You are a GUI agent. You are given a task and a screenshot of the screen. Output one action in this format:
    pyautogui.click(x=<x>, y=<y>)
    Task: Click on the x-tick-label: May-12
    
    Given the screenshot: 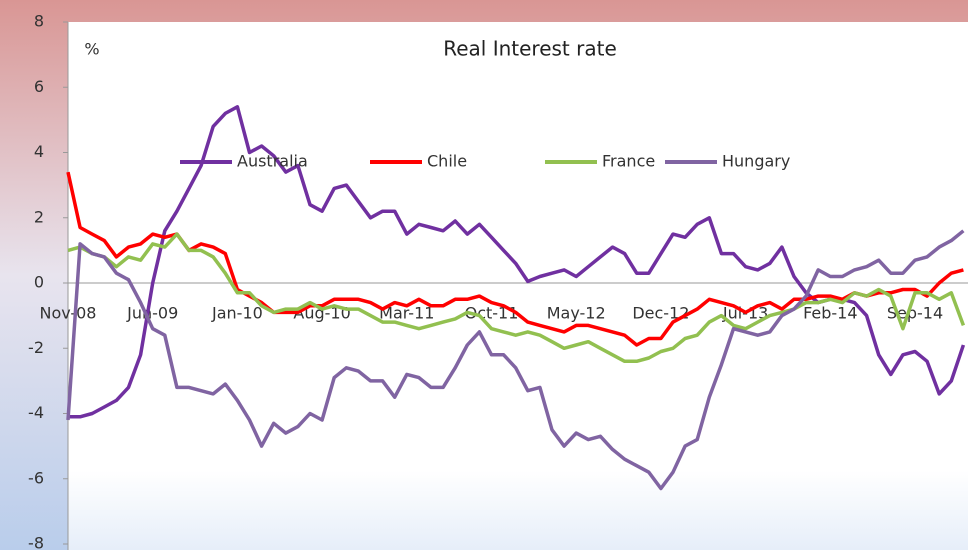 What is the action you would take?
    pyautogui.click(x=576, y=313)
    